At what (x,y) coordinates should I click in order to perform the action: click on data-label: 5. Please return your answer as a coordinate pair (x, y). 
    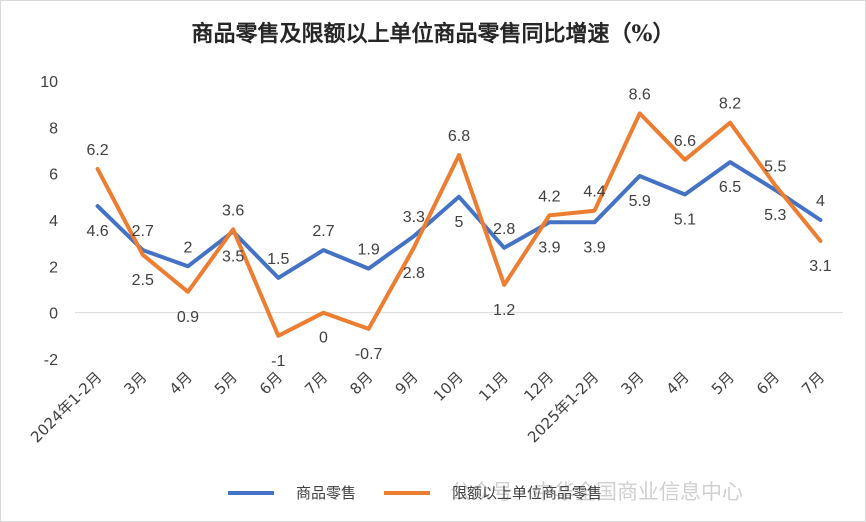
    Looking at the image, I should click on (459, 222).